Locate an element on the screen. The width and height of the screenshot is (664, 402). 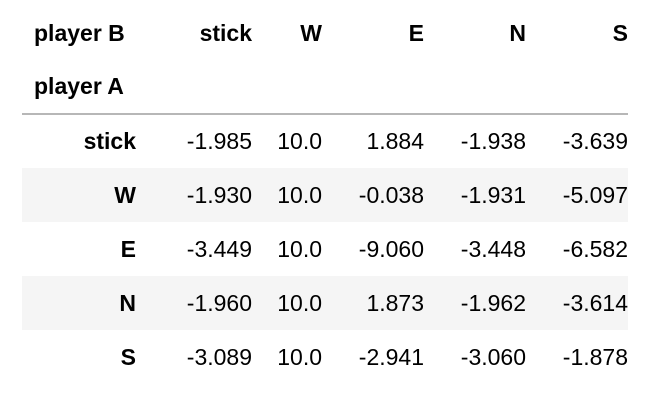
table-row: W -1.930 10.0 -0.038 -1.931 -5.097 is located at coordinates (325, 195).